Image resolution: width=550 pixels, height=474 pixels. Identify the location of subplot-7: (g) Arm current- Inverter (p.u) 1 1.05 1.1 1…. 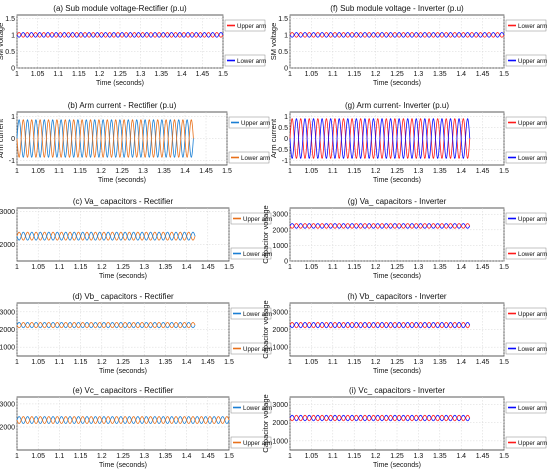
(408, 142).